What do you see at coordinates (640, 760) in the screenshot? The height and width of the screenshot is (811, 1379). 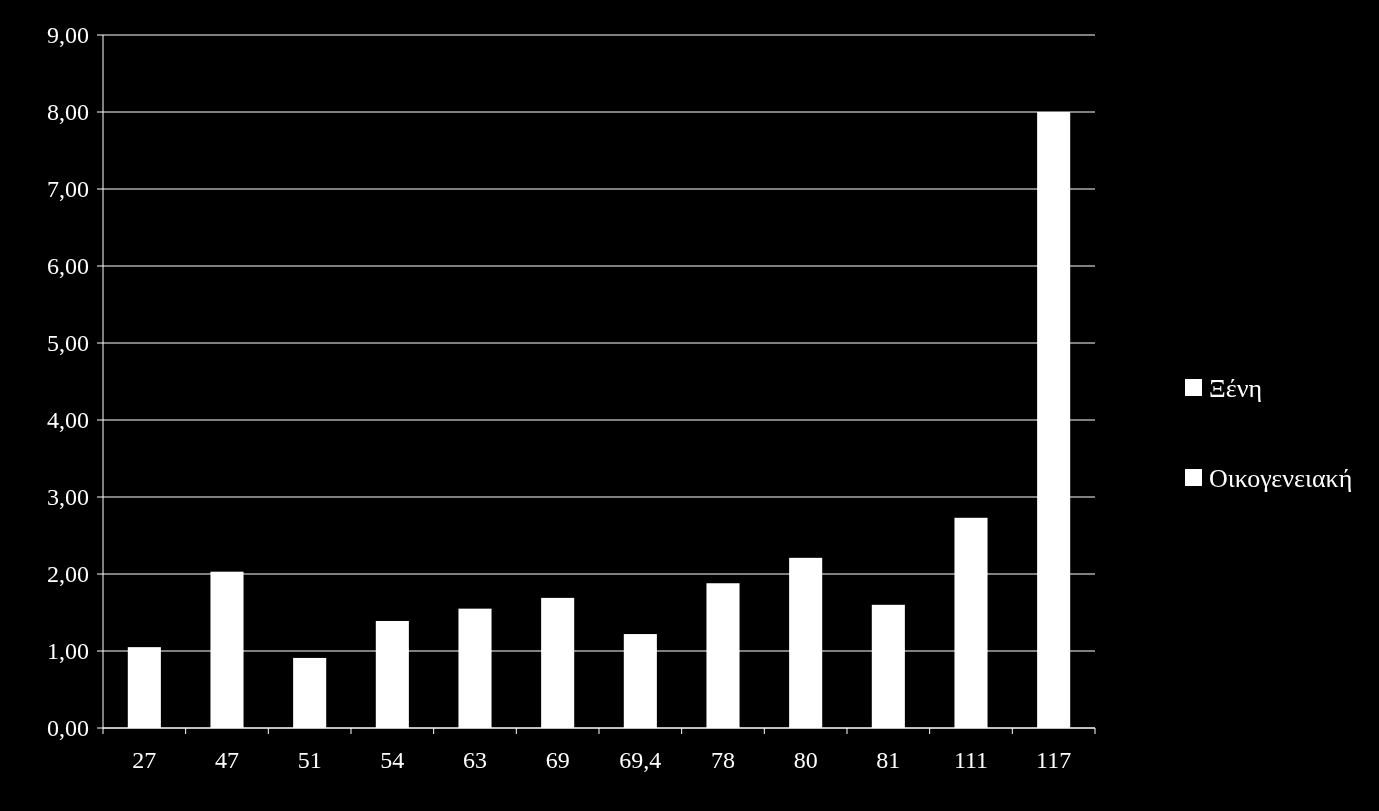 I see `x-tick-label: 69,4` at bounding box center [640, 760].